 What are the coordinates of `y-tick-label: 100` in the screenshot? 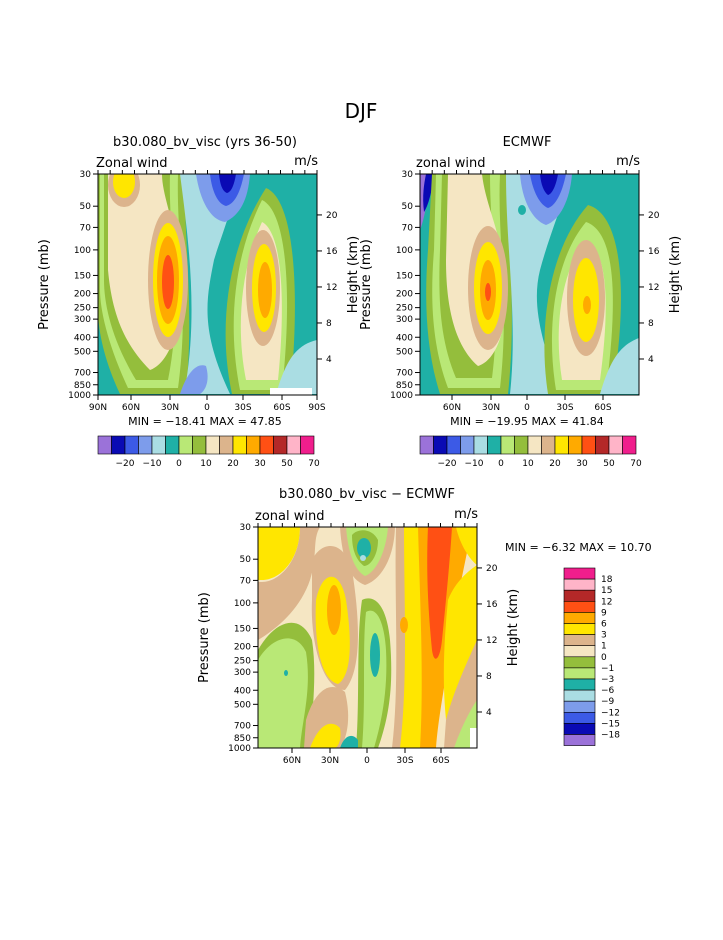 It's located at (242, 604).